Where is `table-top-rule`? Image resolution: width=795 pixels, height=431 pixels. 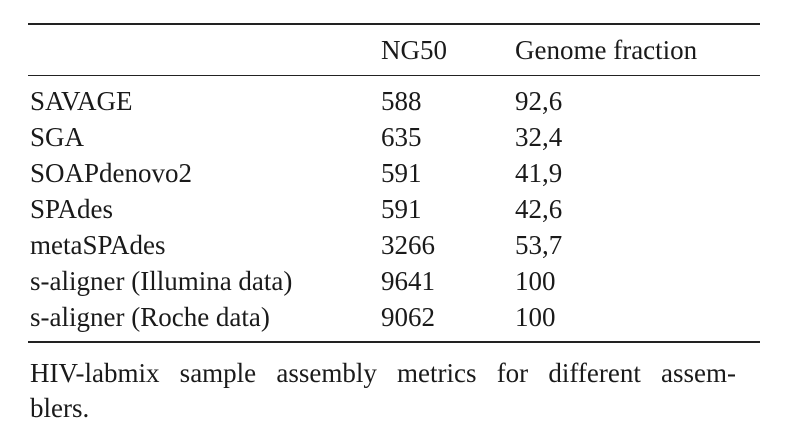
table-top-rule is located at coordinates (394, 24).